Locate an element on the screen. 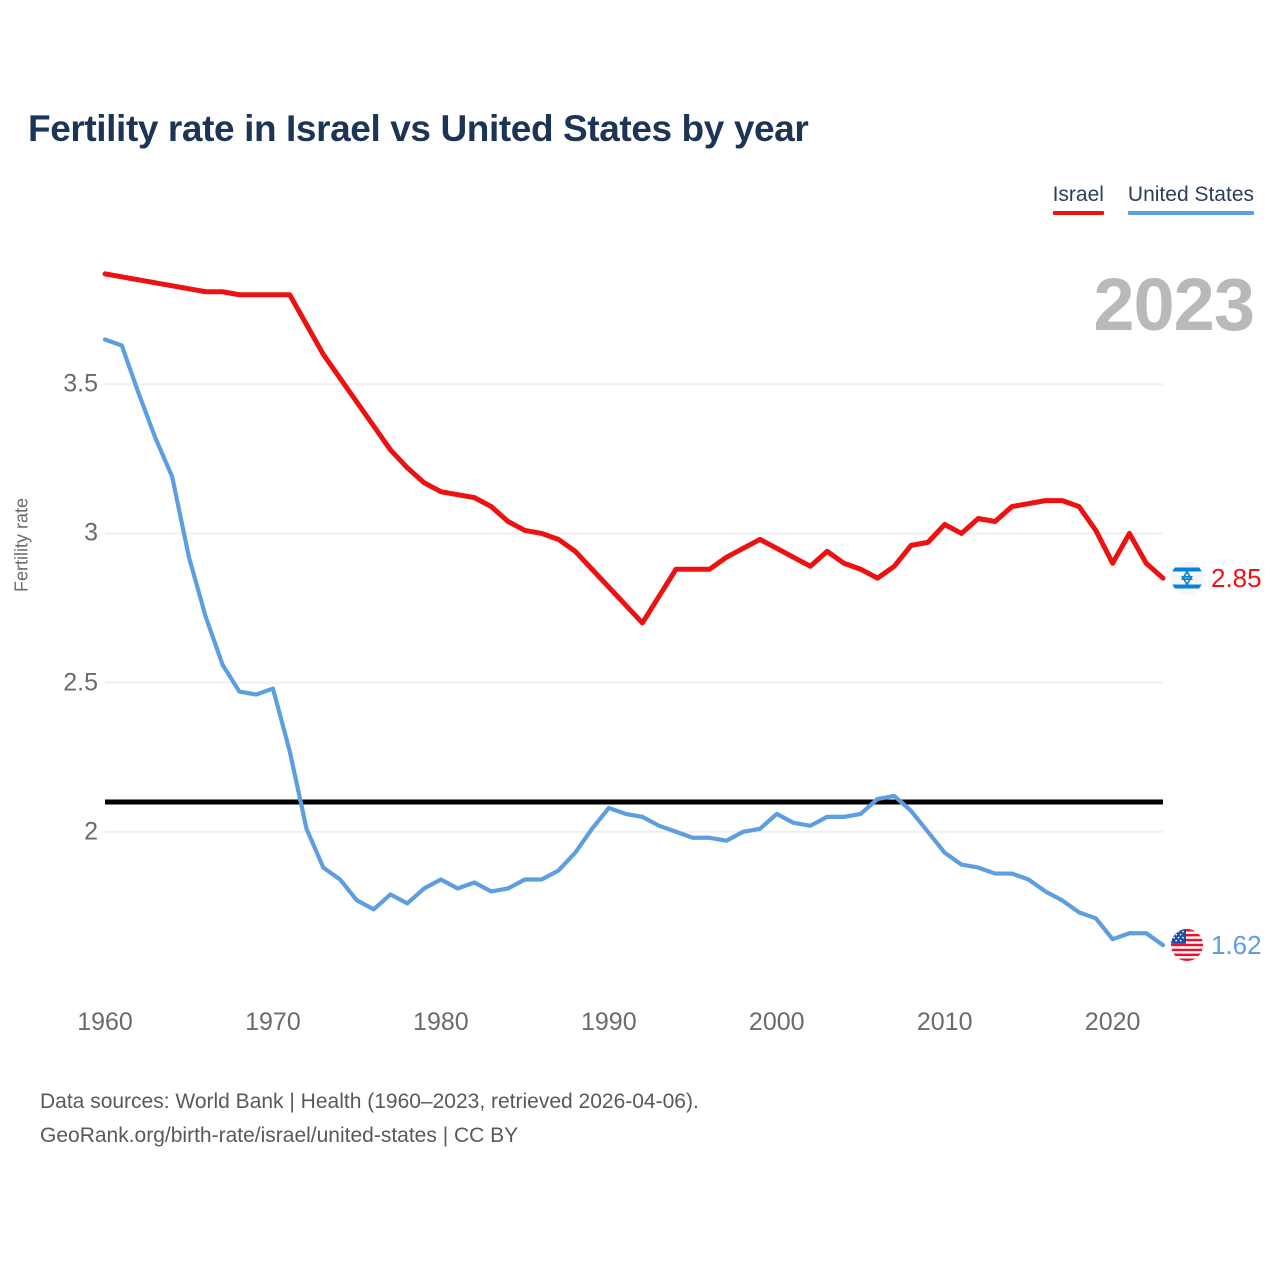  x-tick-label: 1980 is located at coordinates (441, 1022).